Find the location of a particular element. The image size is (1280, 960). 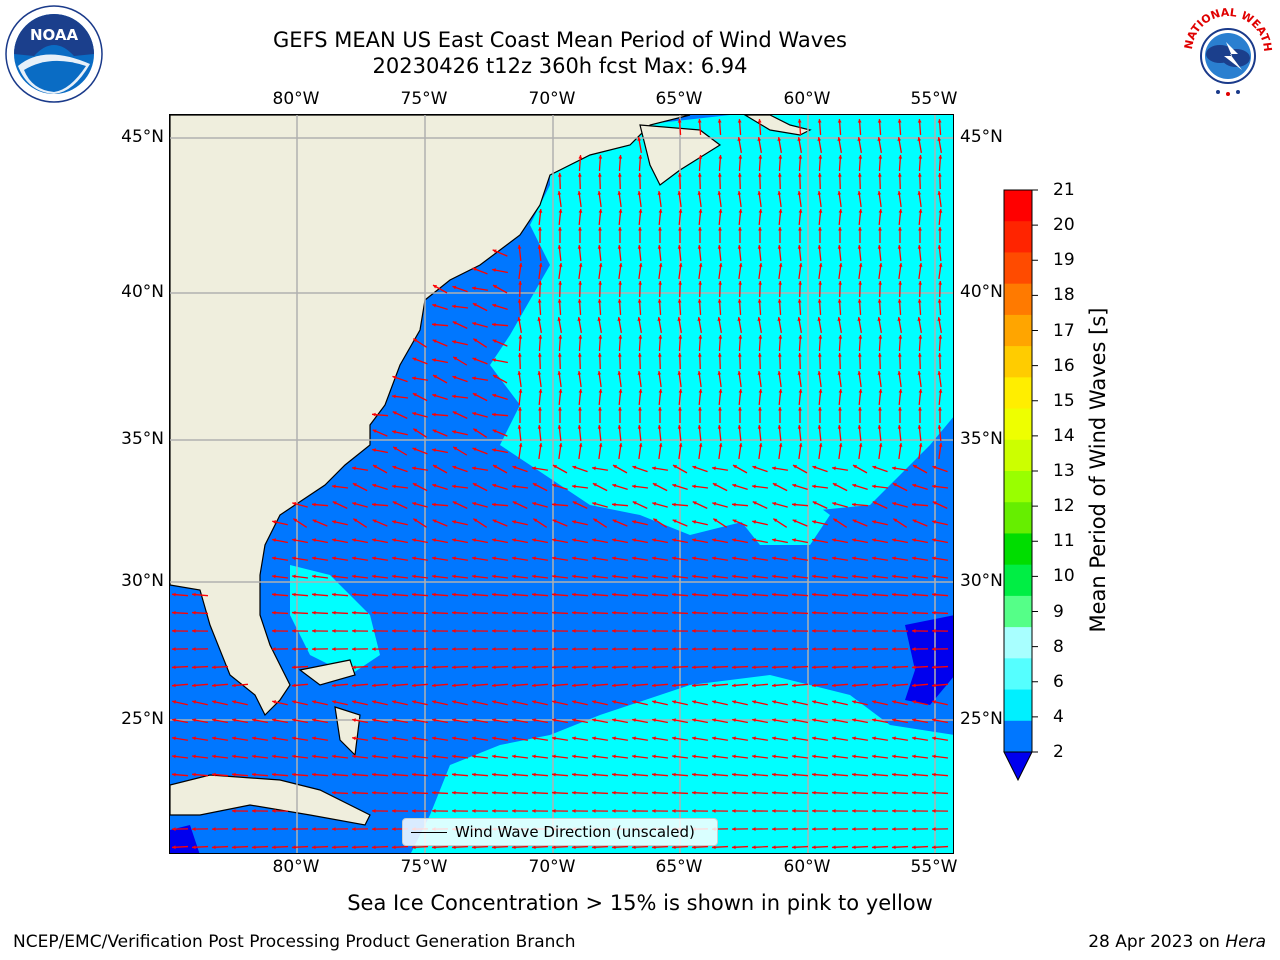

lat-label-right: 30°N is located at coordinates (981, 581).